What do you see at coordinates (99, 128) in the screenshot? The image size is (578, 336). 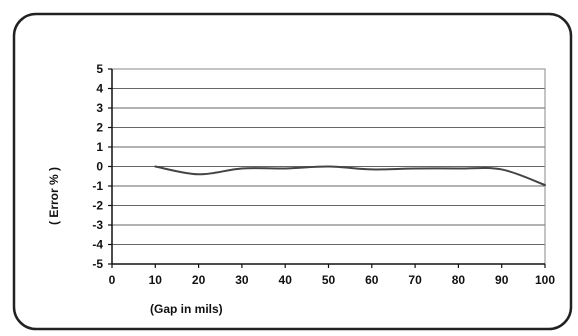 I see `y-tick-label: 2` at bounding box center [99, 128].